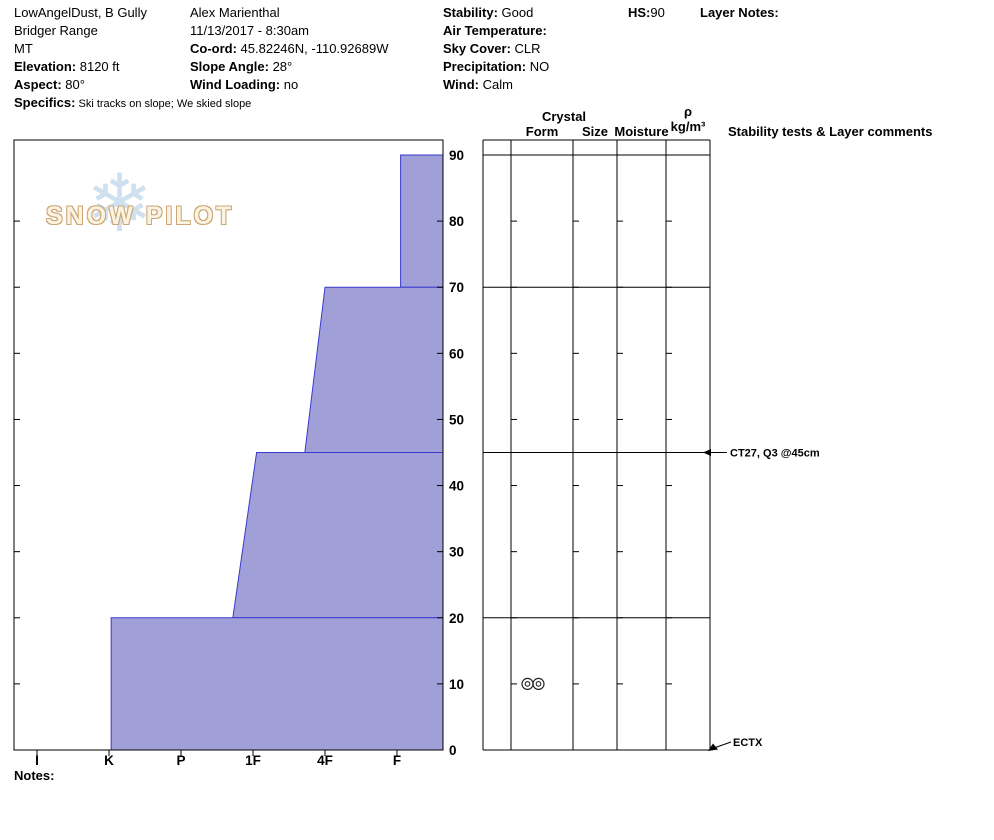 This screenshot has height=840, width=994. Describe the element at coordinates (244, 84) in the screenshot. I see `wind-loading: Wind Loading: no` at that location.